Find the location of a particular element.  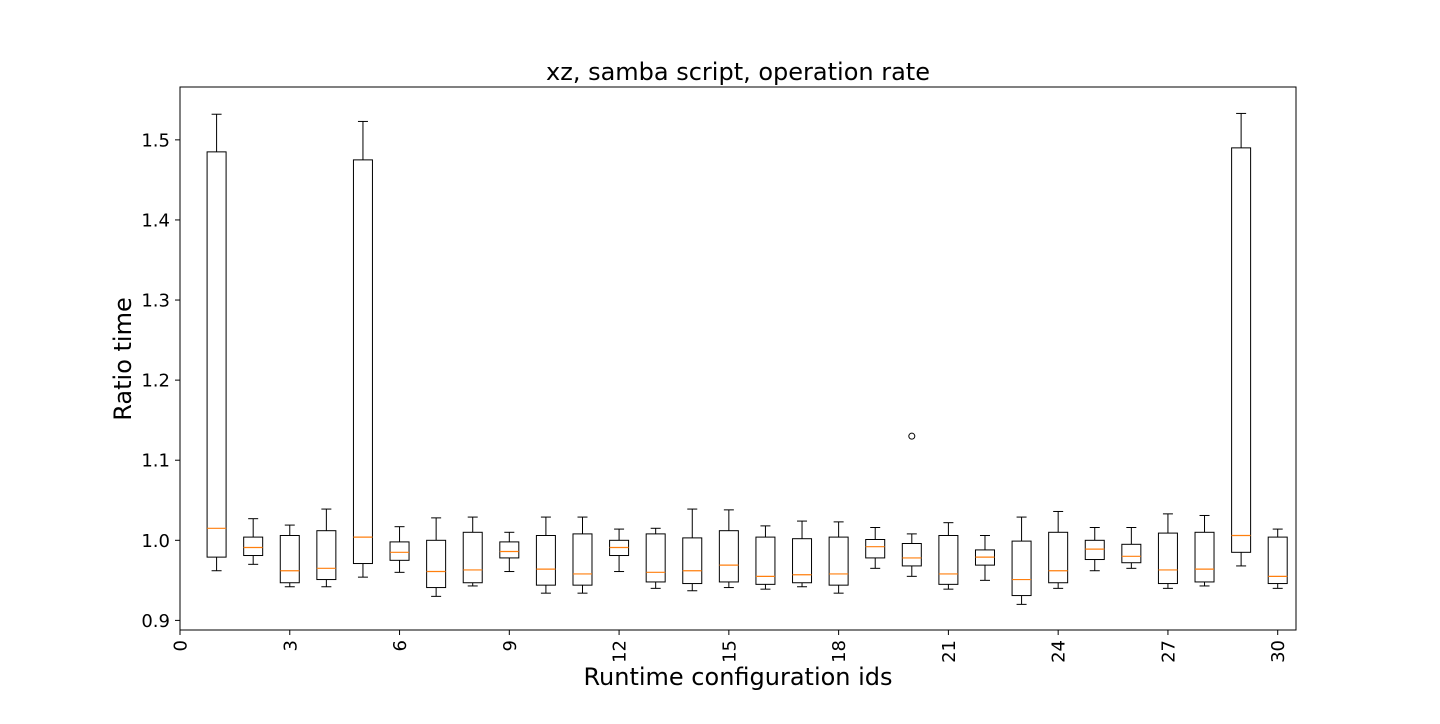

x-tick-label: 9 is located at coordinates (510, 645).